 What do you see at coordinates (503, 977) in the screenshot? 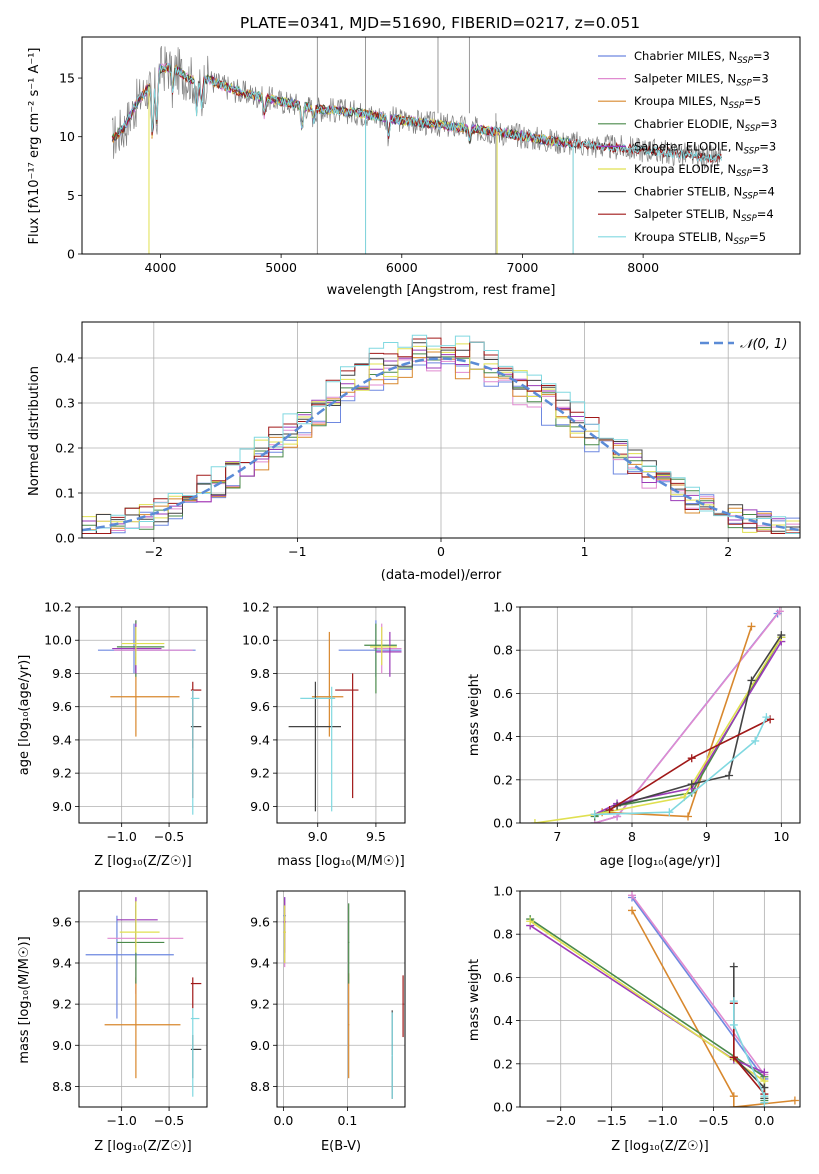
I see `weight-z-y-tick-label: 0.6` at bounding box center [503, 977].